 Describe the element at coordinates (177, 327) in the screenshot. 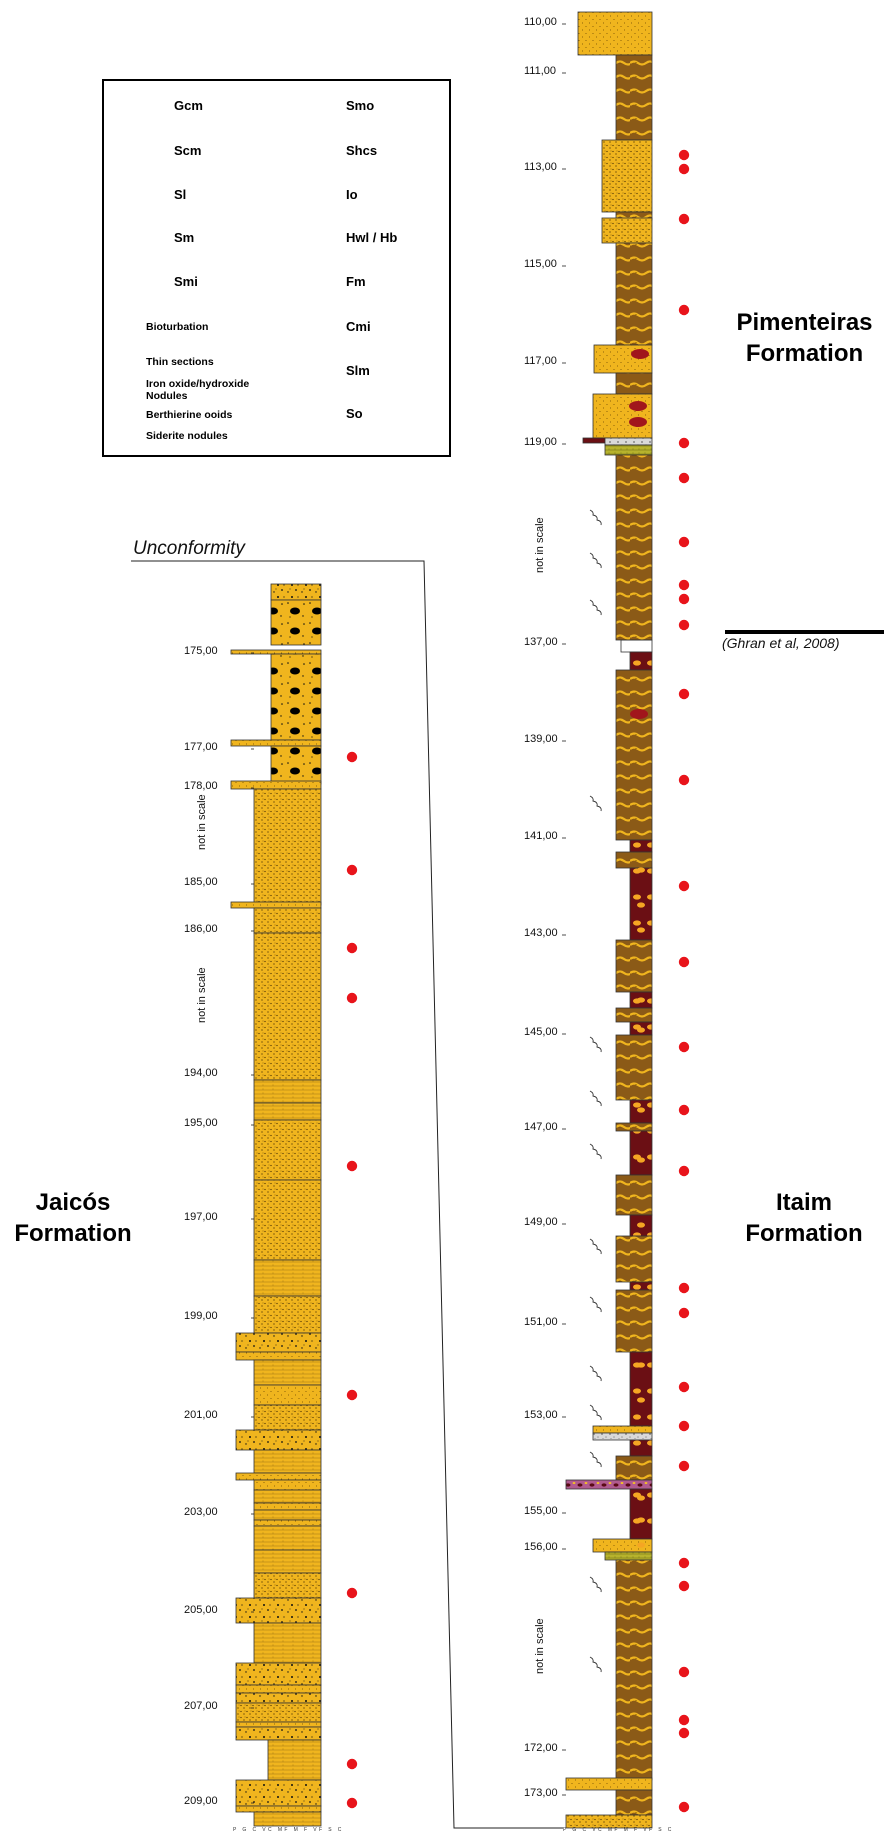

I see `legend-symbol-label-0: Bioturbation` at that location.